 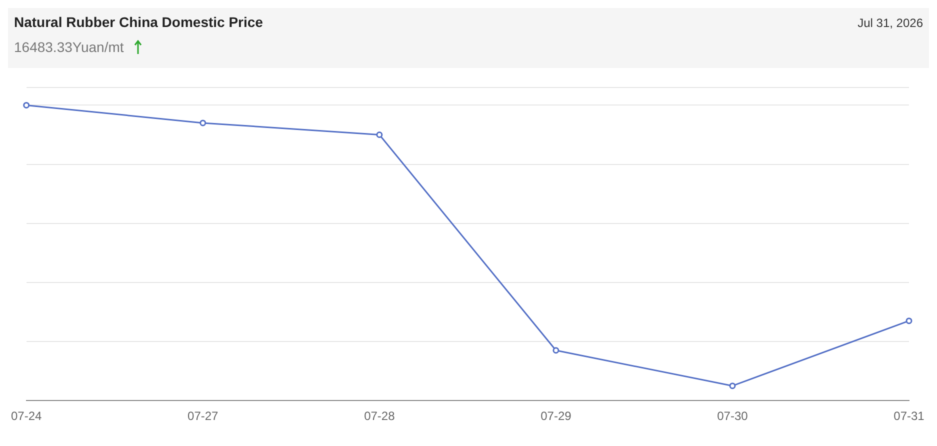 What do you see at coordinates (26, 416) in the screenshot?
I see `x-tick-label: 07-24` at bounding box center [26, 416].